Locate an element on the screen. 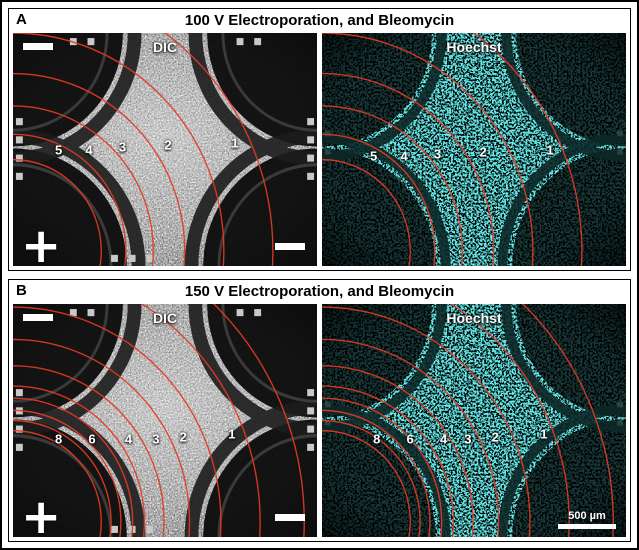 This screenshot has height=550, width=639. panel-title: 100 V Electroporation, and Bleomycin is located at coordinates (319, 20).